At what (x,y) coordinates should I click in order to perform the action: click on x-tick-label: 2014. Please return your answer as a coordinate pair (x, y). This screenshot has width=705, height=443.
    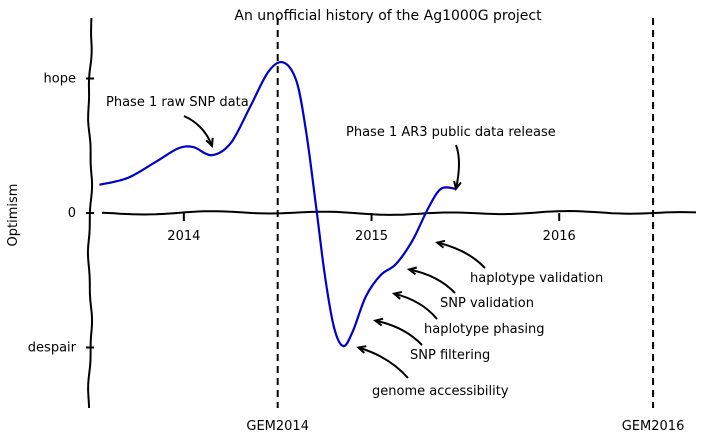
    Looking at the image, I should click on (183, 236).